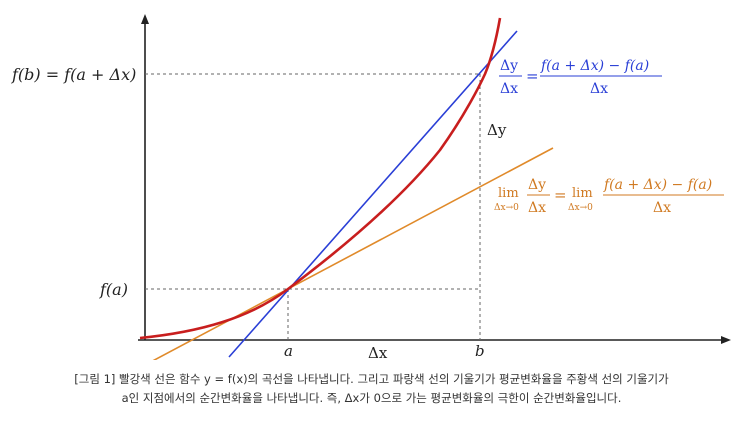  Describe the element at coordinates (288, 351) in the screenshot. I see `label-a: a` at that location.